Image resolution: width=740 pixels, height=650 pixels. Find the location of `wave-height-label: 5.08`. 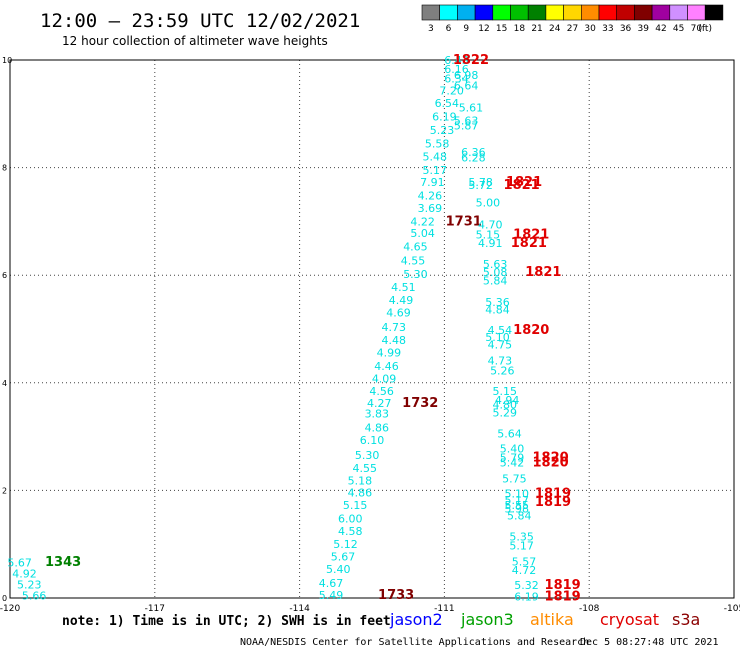

wave-height-label: 5.08 is located at coordinates (495, 272).